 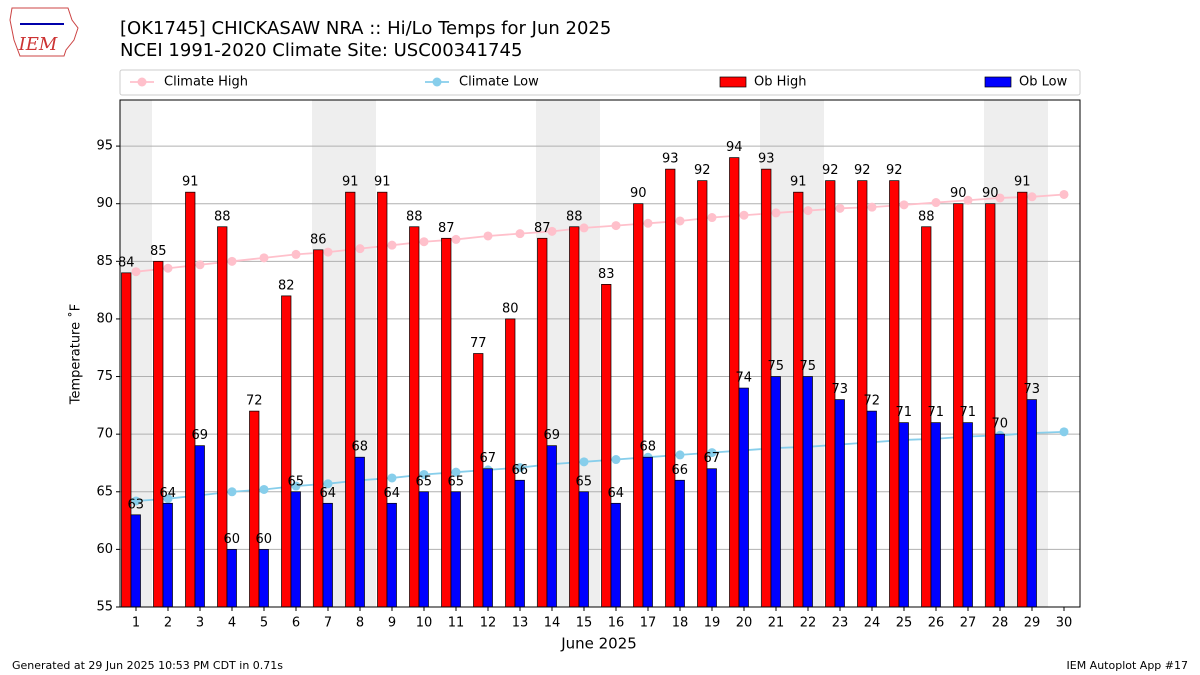 I want to click on bar-value-label: 92, so click(x=702, y=170).